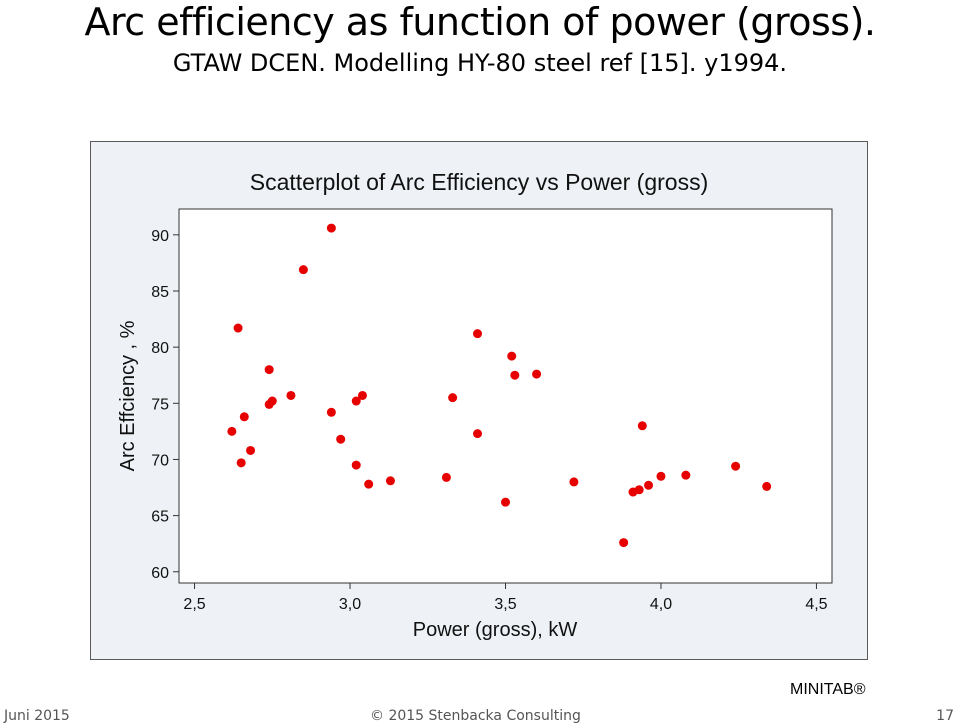 This screenshot has height=728, width=960. Describe the element at coordinates (160, 348) in the screenshot. I see `y-tick-label: 80` at that location.